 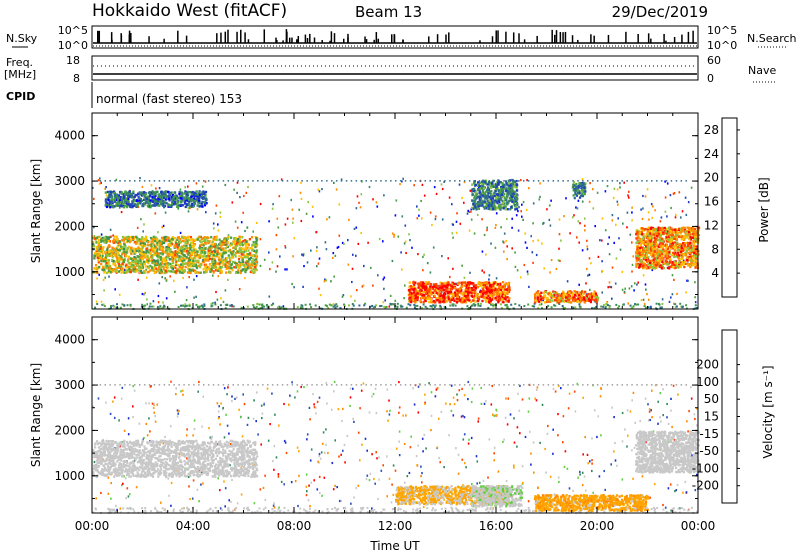 I want to click on nave-tick-high: 60, so click(x=714, y=60).